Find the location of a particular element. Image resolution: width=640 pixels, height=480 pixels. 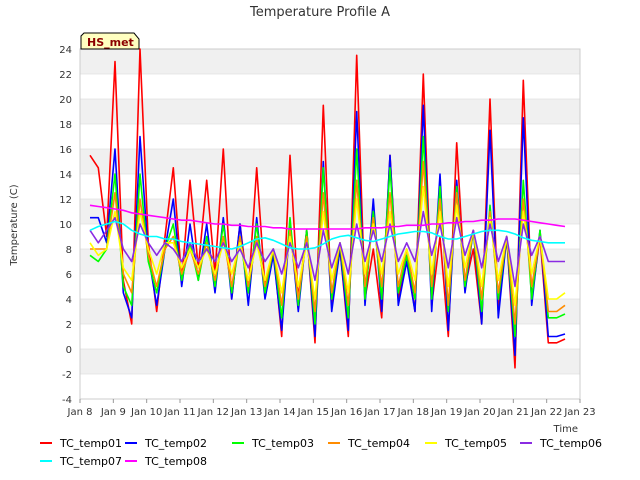

x-tick-label: Jan 17 is located at coordinates (379, 412).